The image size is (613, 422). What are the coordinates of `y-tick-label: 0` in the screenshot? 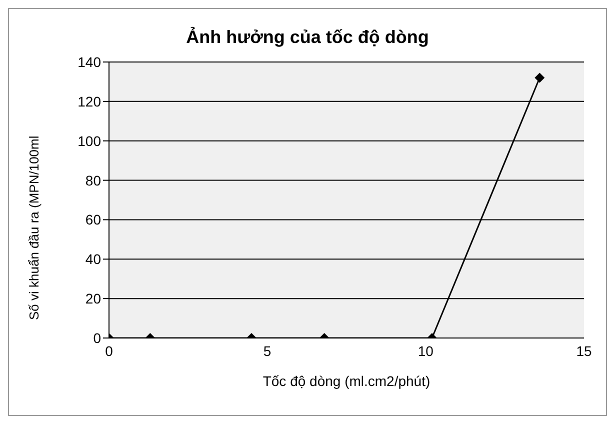 It's located at (97, 338).